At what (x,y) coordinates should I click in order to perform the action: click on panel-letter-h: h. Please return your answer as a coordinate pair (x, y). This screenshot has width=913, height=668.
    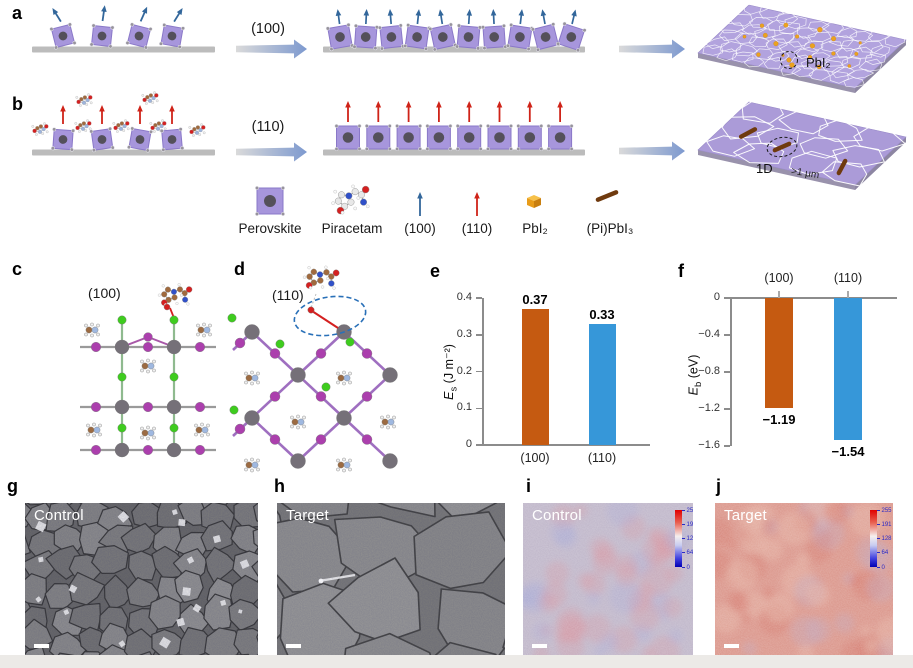
    Looking at the image, I should click on (279, 486).